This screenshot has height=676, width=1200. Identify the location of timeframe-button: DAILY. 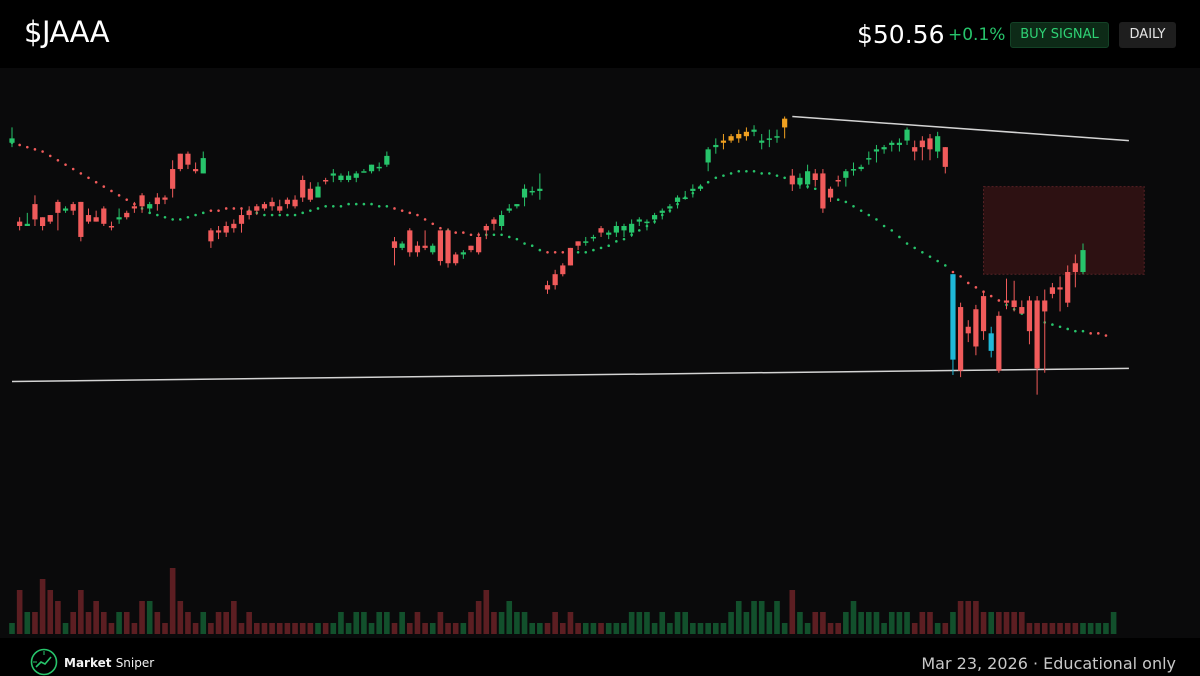
(1147, 35).